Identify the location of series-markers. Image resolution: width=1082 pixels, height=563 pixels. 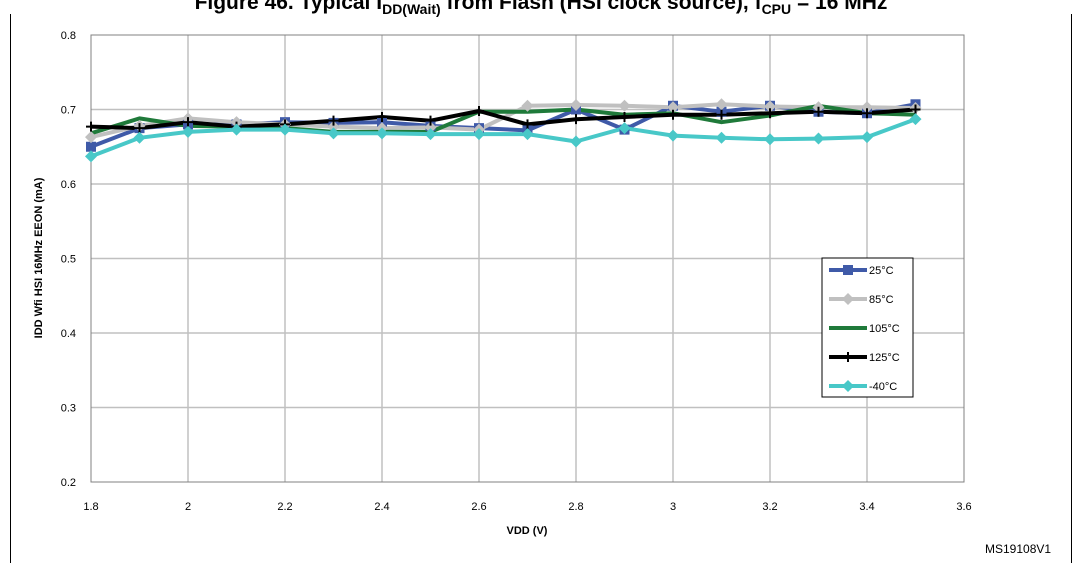
(503, 130).